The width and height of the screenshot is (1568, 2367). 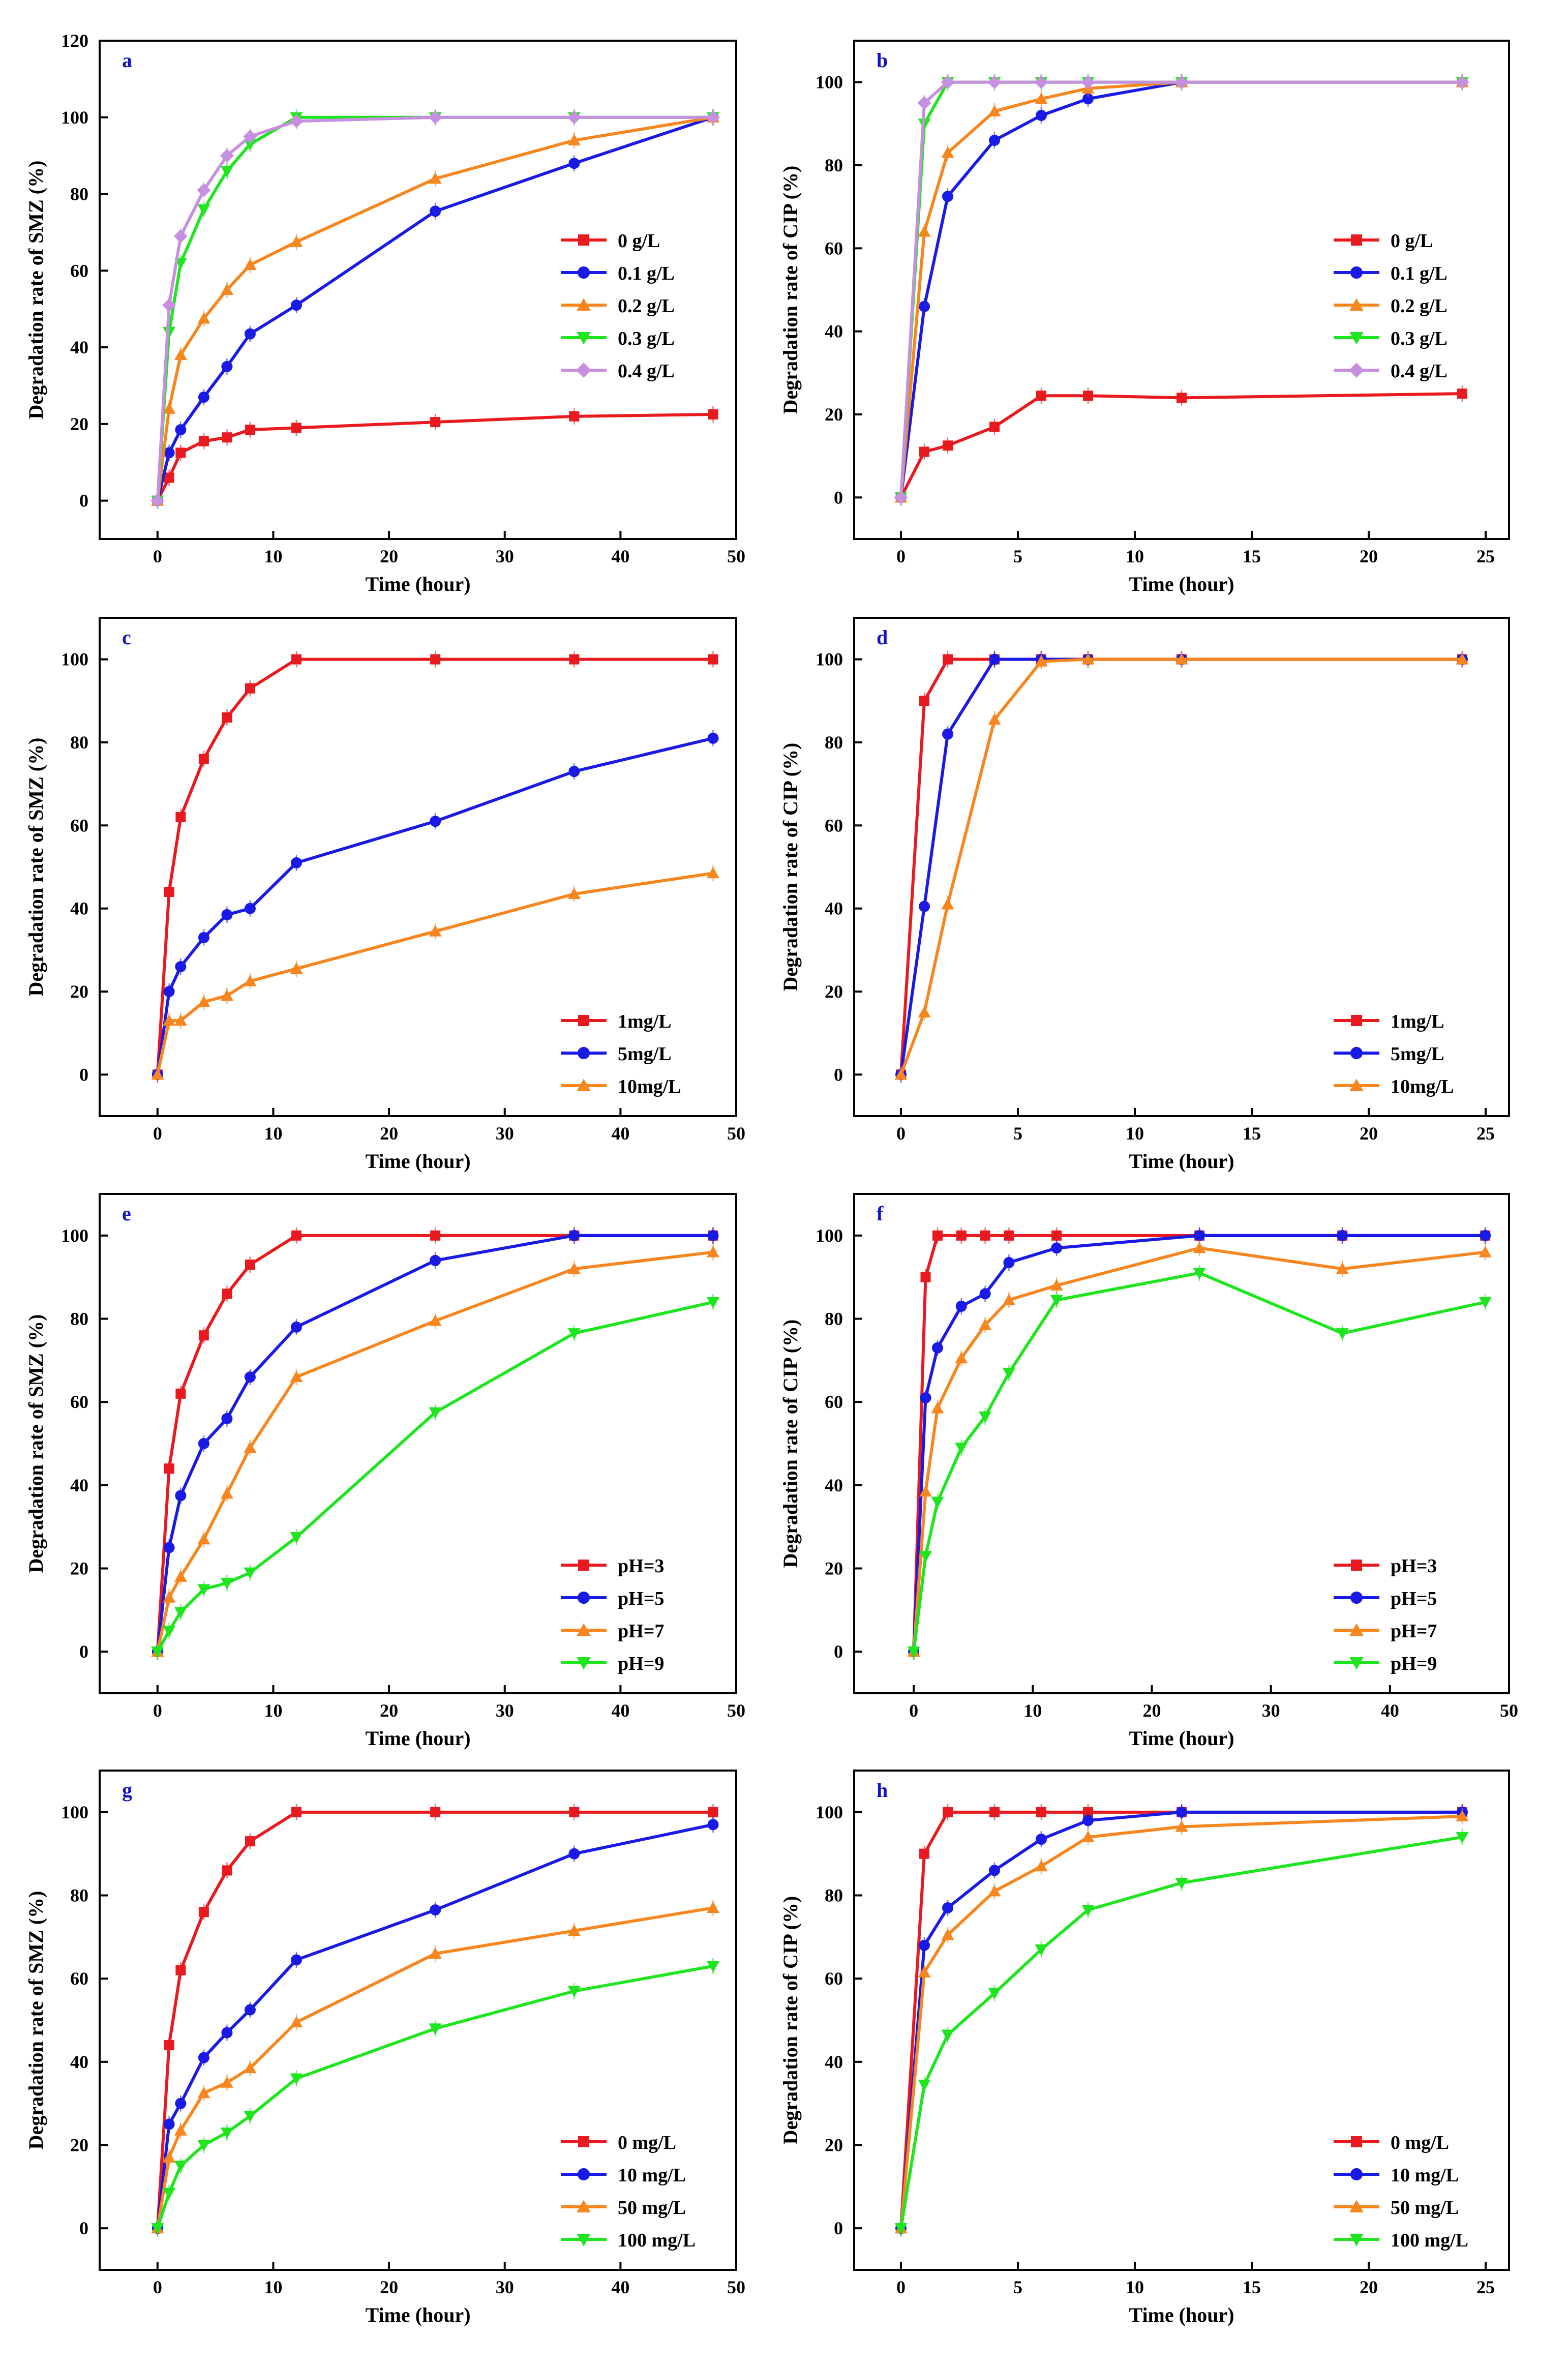 I want to click on legend-label: 5mg/L, so click(x=645, y=1054).